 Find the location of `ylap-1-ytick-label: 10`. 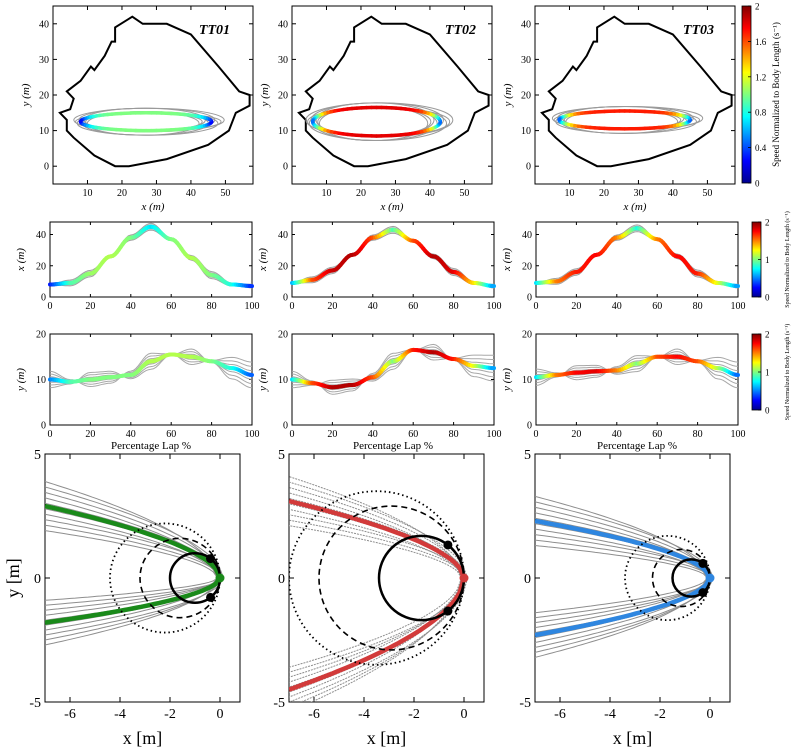

ylap-1-ytick-label: 10 is located at coordinates (283, 380).